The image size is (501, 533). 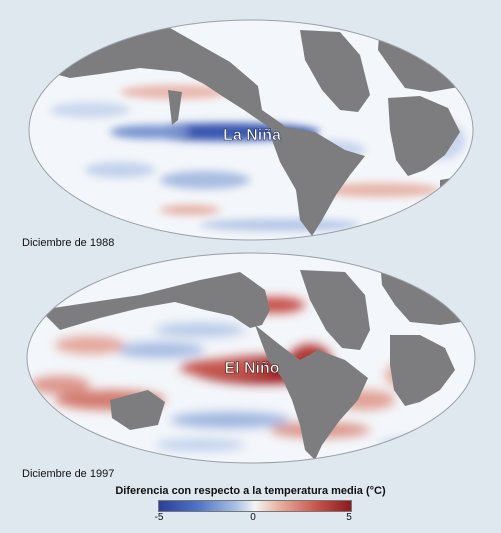 I want to click on legend-tick-min: -5, so click(x=159, y=517).